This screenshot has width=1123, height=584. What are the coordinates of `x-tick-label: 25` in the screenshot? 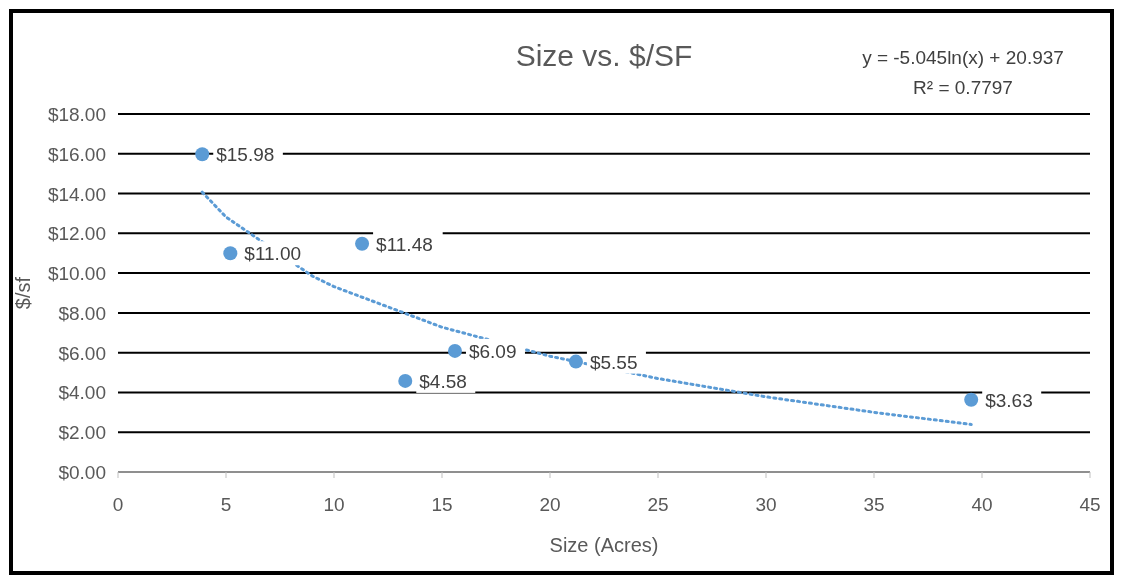 It's located at (658, 504).